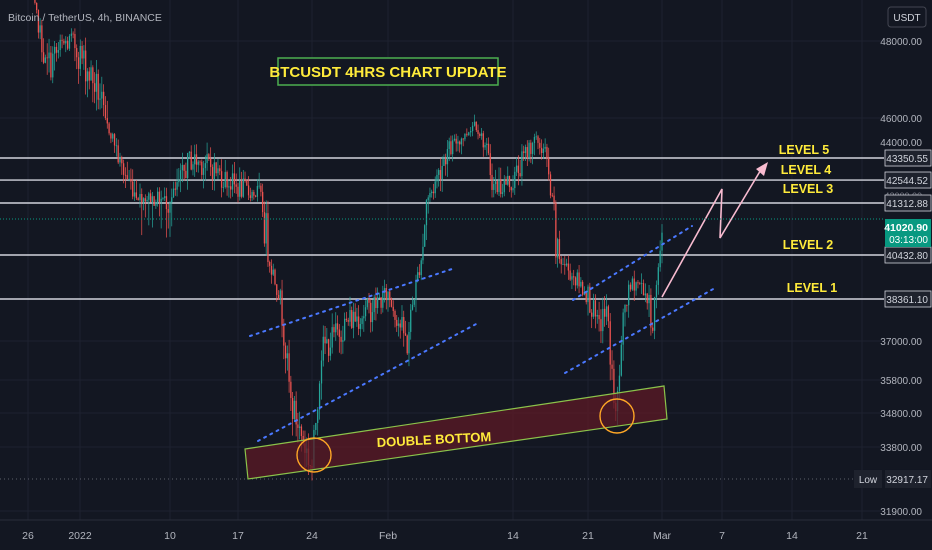 The height and width of the screenshot is (550, 932). What do you see at coordinates (812, 288) in the screenshot?
I see `level-label: LEVEL 1` at bounding box center [812, 288].